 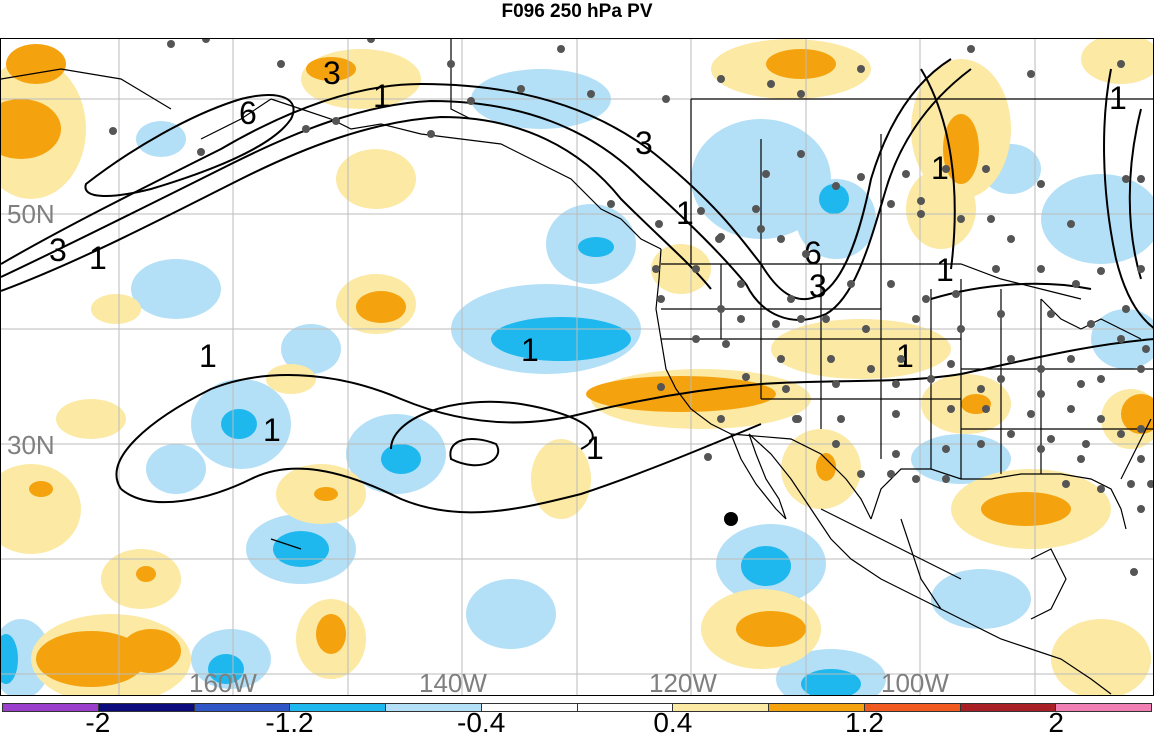 What do you see at coordinates (31, 445) in the screenshot?
I see `lat-label-30n: 30N` at bounding box center [31, 445].